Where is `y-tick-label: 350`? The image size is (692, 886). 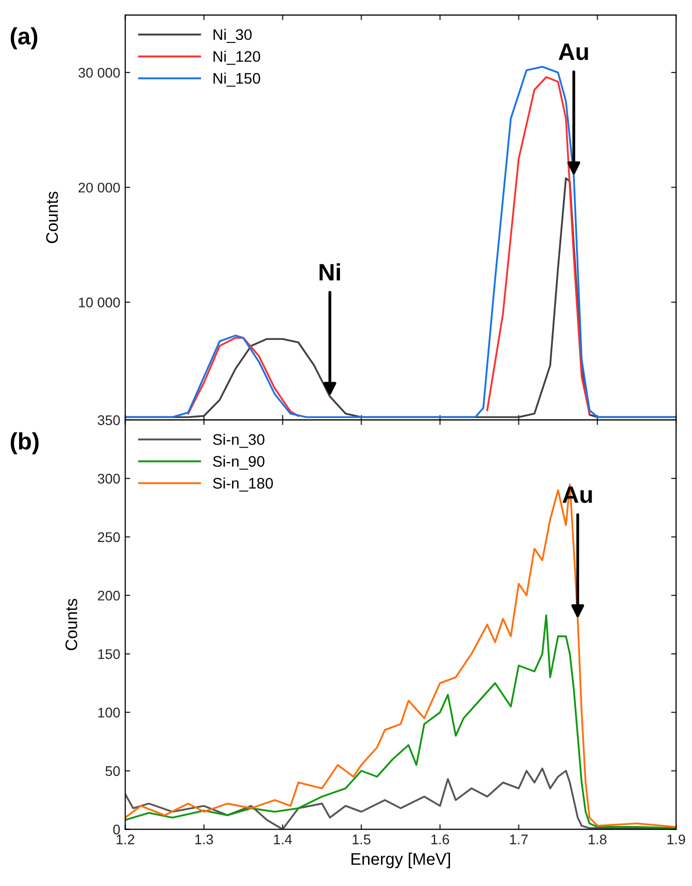
y-tick-label: 350 is located at coordinates (109, 420).